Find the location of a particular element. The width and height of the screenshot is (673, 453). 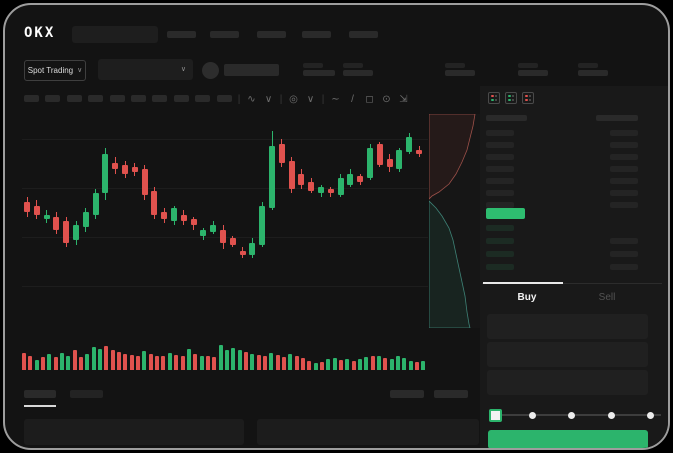

amount-input is located at coordinates (567, 354).